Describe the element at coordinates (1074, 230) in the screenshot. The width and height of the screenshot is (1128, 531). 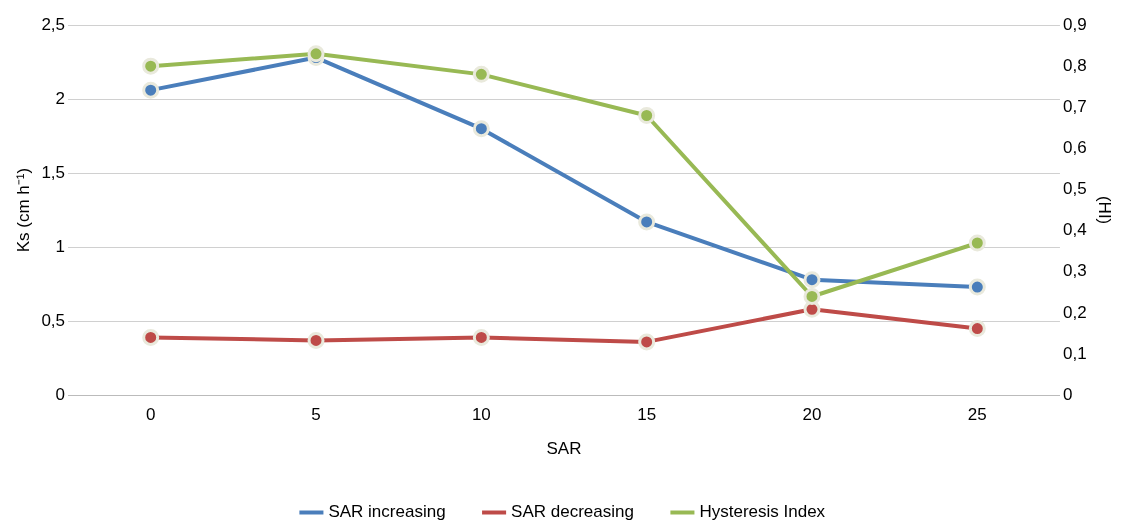
I see `y2-tick-label: 0,4` at that location.